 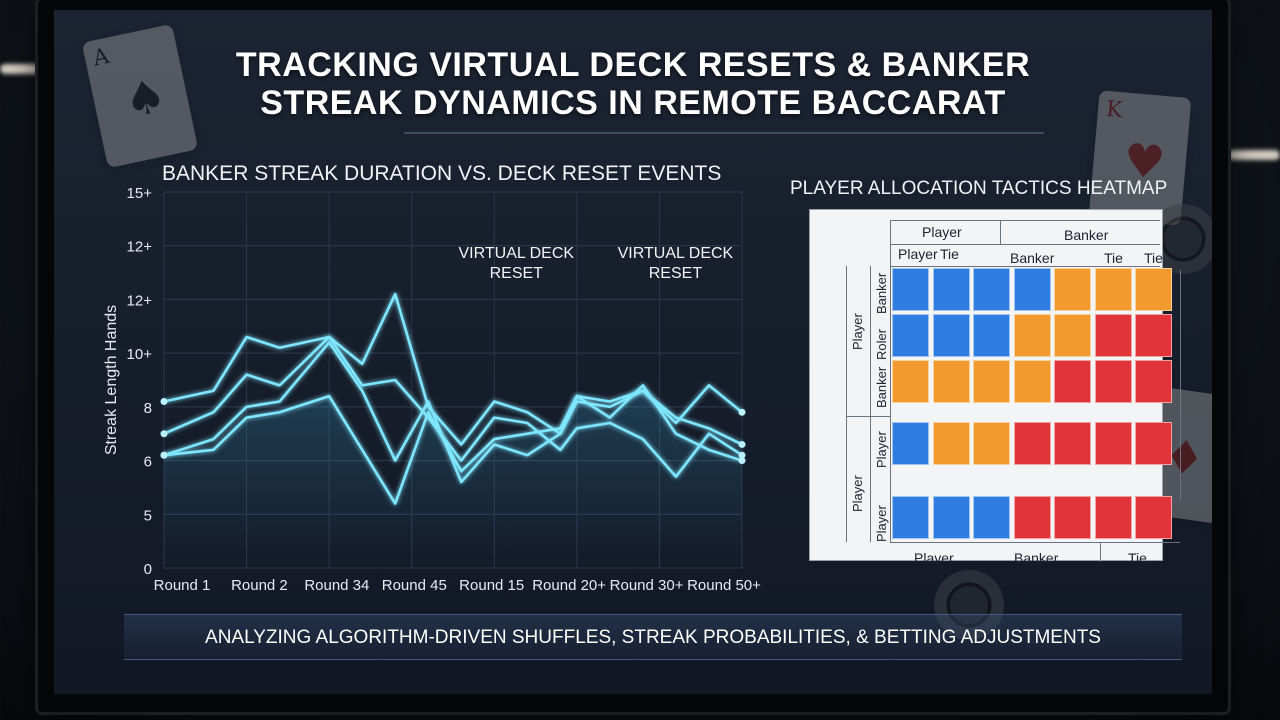 I want to click on heatmap-right-label: Tie, so click(x=1193, y=331).